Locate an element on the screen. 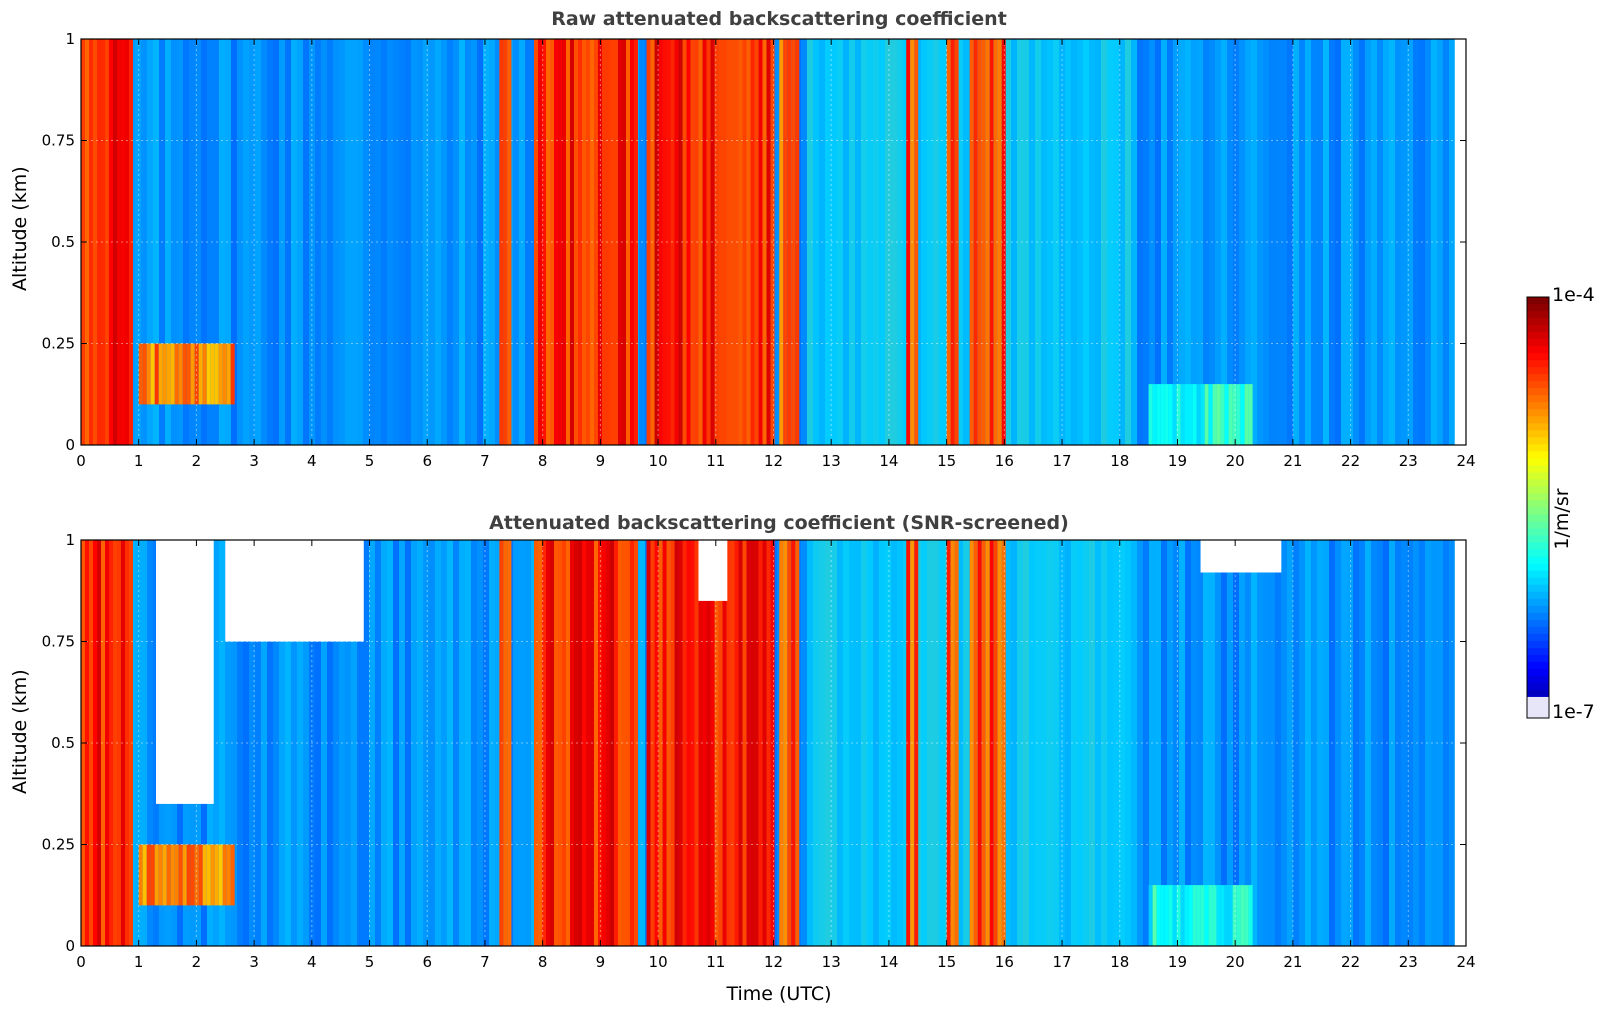  x-tick-label: 14 is located at coordinates (888, 461).